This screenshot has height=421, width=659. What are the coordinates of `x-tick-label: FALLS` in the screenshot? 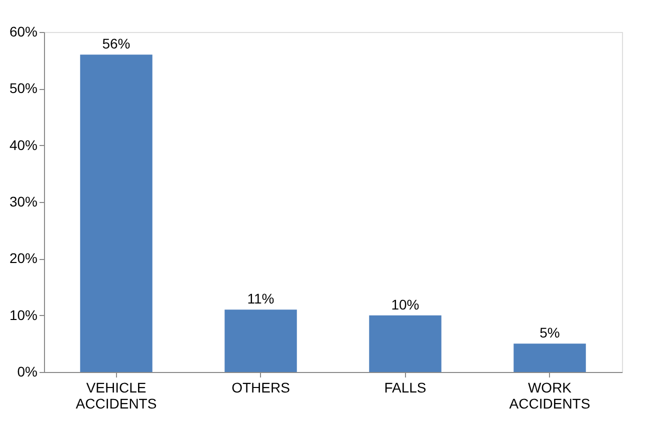 It's located at (405, 388).